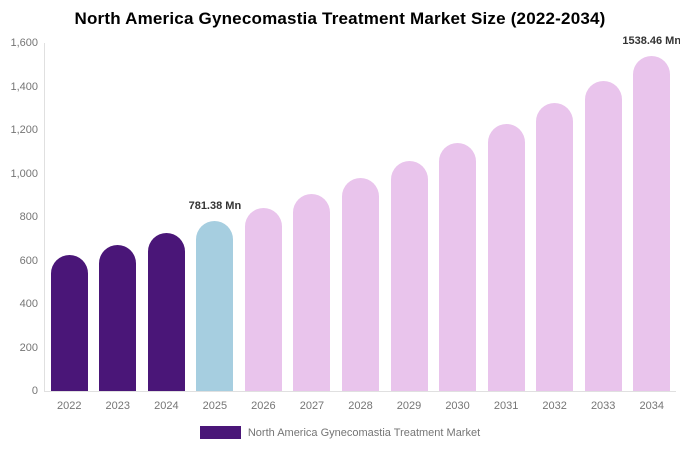 This screenshot has width=680, height=450. I want to click on y-axis-tick-label: 800, so click(28, 217).